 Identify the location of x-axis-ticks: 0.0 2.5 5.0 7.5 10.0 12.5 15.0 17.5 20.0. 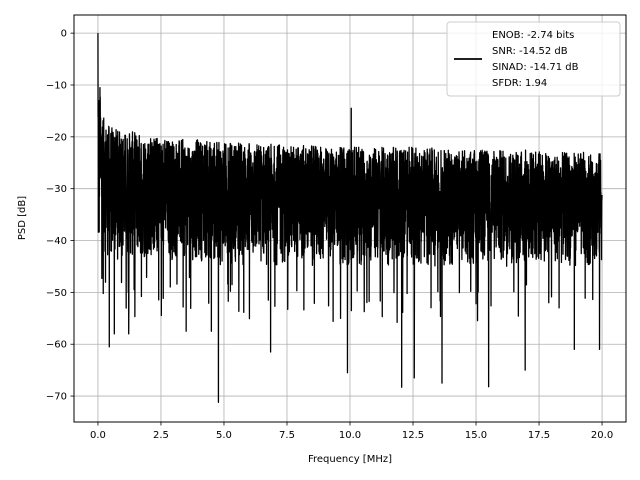
(351, 431).